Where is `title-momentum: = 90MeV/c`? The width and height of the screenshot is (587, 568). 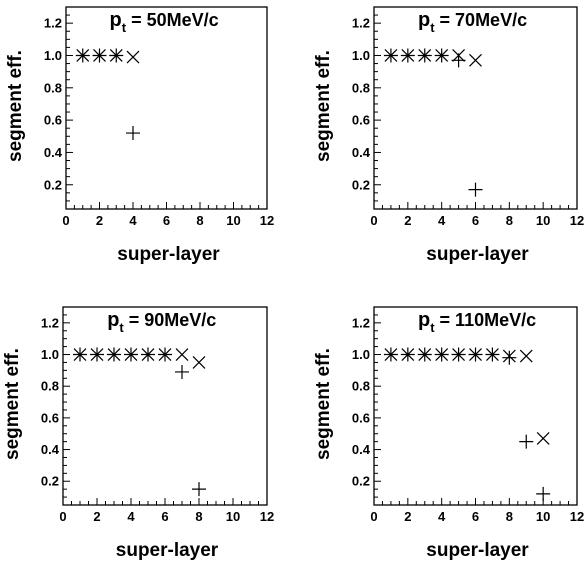 title-momentum: = 90MeV/c is located at coordinates (170, 320).